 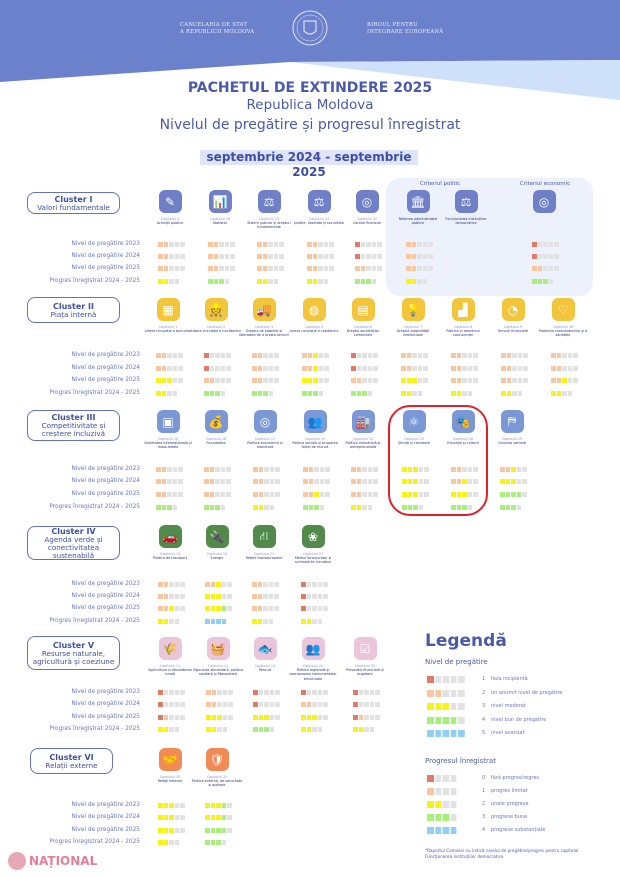 What do you see at coordinates (314, 309) in the screenshot?
I see `globe-icon: ◍` at bounding box center [314, 309].